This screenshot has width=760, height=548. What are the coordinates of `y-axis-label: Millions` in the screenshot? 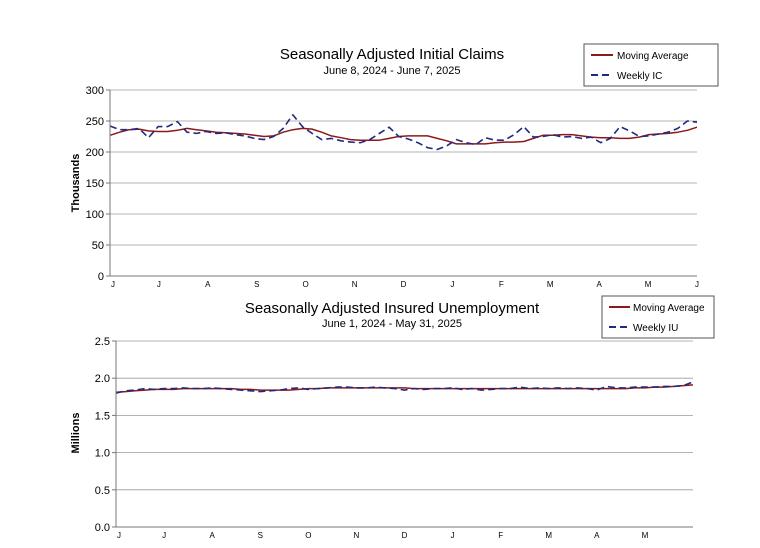 It's located at (76, 433).